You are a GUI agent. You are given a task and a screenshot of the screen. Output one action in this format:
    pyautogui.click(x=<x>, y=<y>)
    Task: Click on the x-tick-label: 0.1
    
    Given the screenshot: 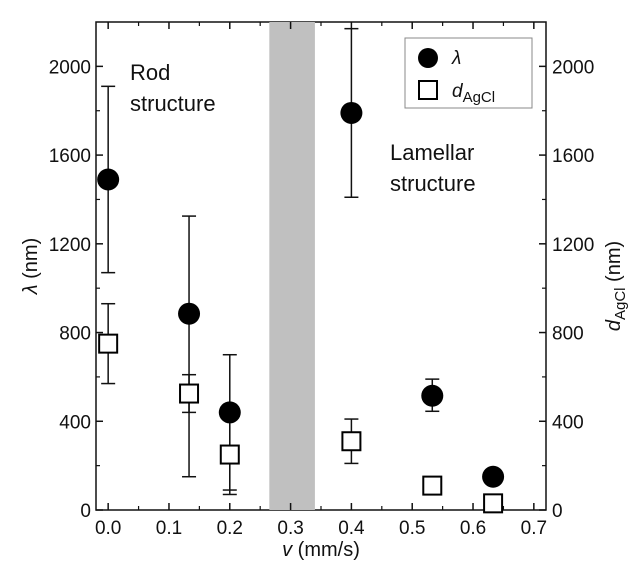 What is the action you would take?
    pyautogui.click(x=169, y=528)
    